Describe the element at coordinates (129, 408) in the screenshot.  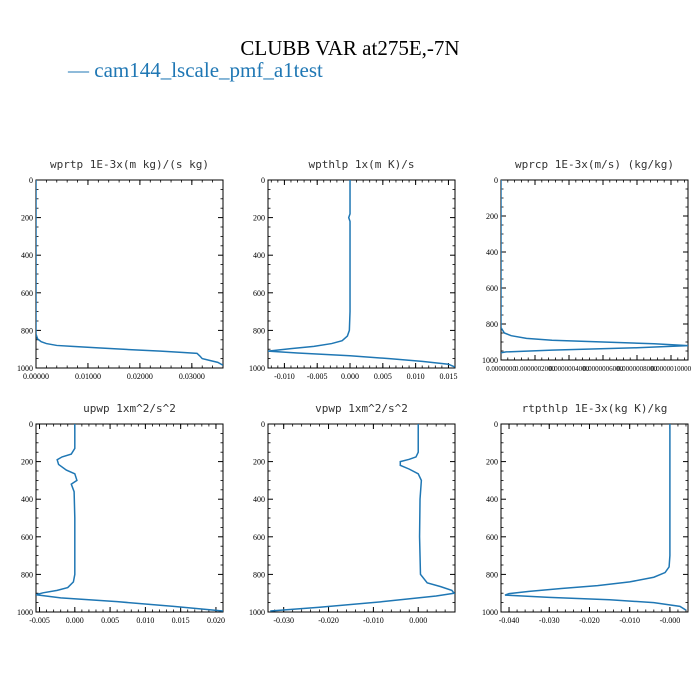
I see `panel-title: upwp 1xm^2/s^2` at that location.